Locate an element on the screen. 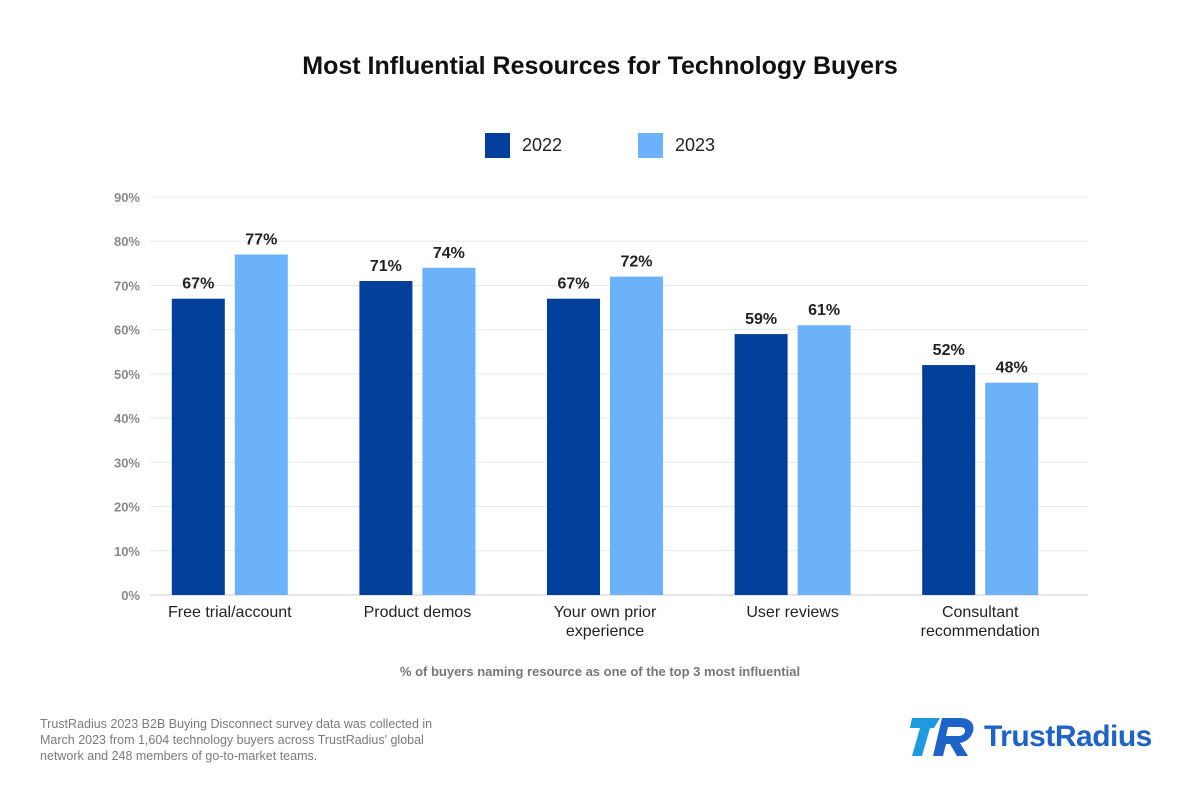 Image resolution: width=1200 pixels, height=800 pixels. y-tick-label: 90% is located at coordinates (127, 197).